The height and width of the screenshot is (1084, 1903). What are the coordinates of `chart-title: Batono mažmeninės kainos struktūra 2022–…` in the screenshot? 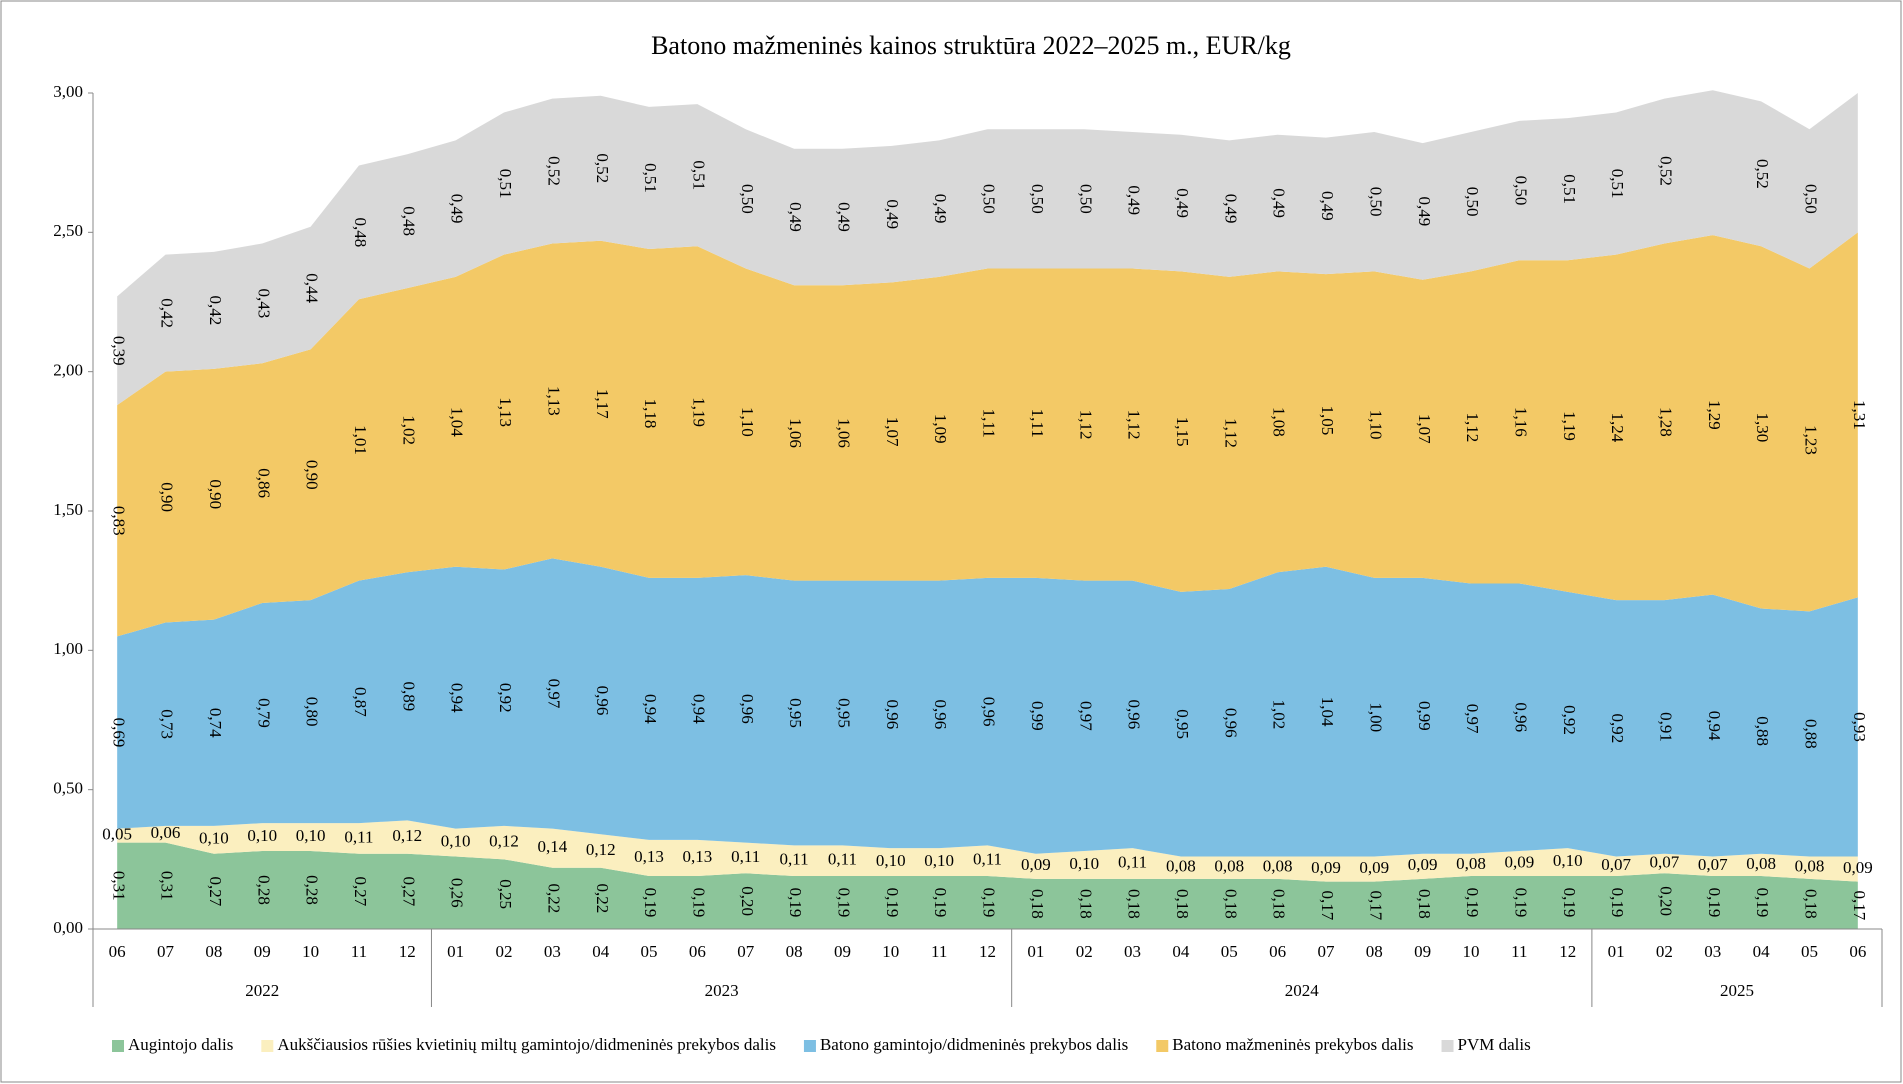 It's located at (971, 45).